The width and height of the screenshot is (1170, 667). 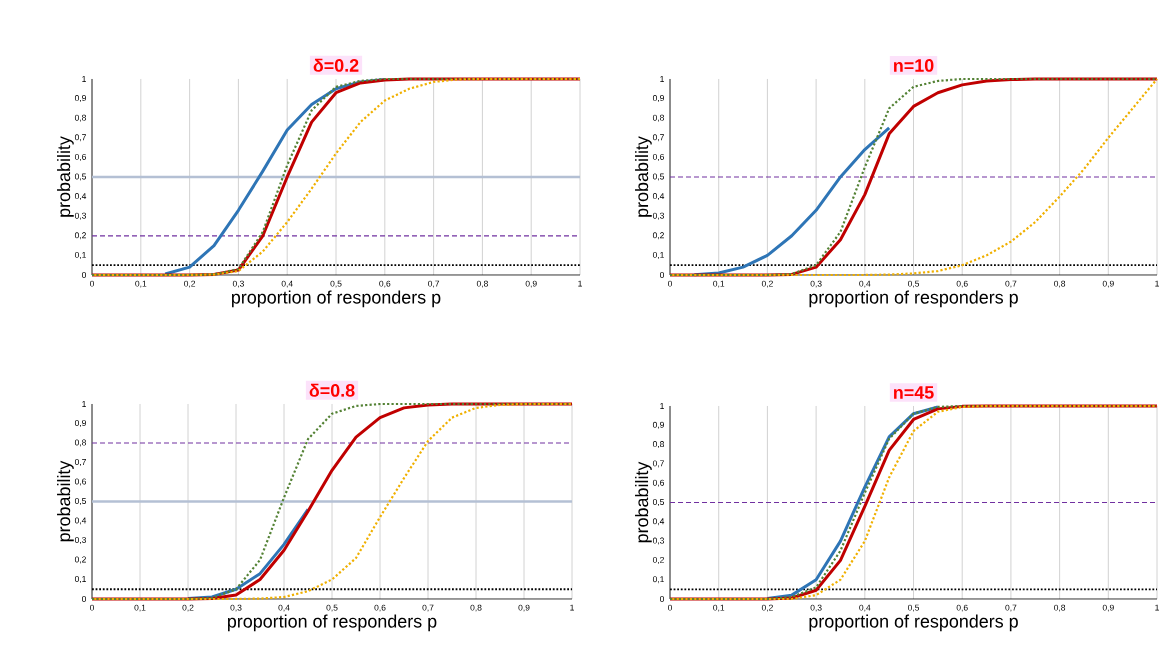 I want to click on chart-title: δ=0.8, so click(x=332, y=390).